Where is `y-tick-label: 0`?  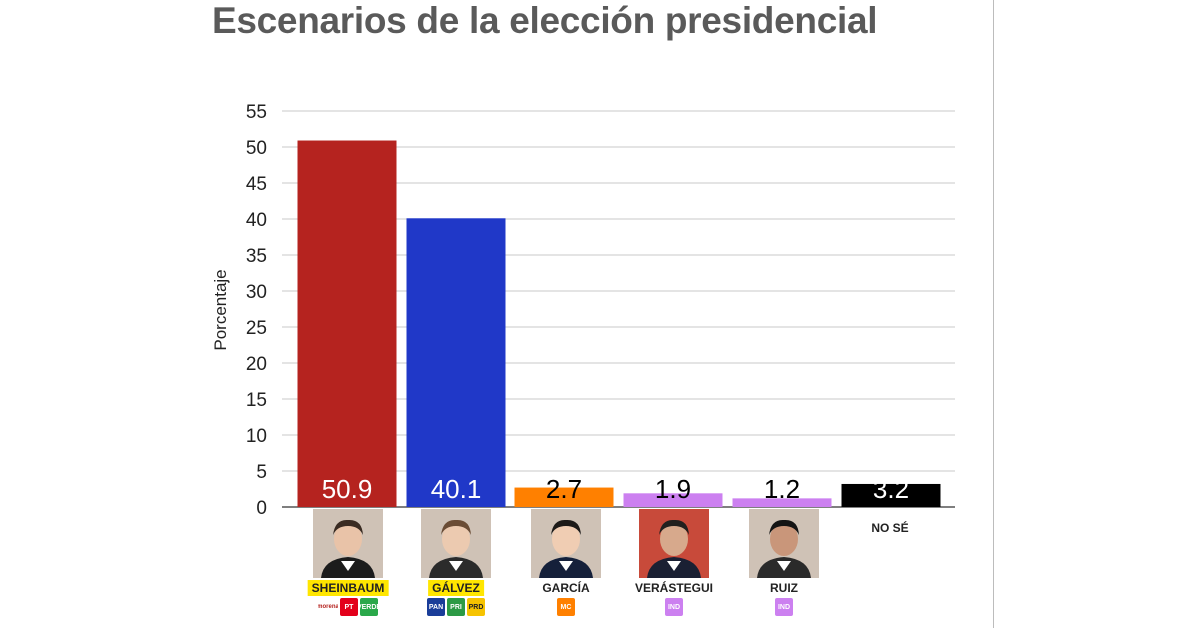 y-tick-label: 0 is located at coordinates (261, 508).